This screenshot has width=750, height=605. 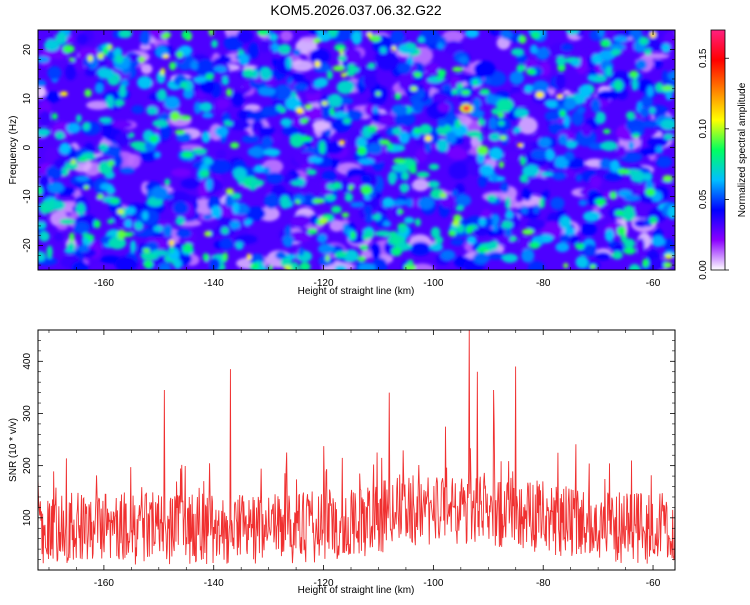 I want to click on snr-ylabel: SNR (10 * v/v), so click(x=13, y=450).